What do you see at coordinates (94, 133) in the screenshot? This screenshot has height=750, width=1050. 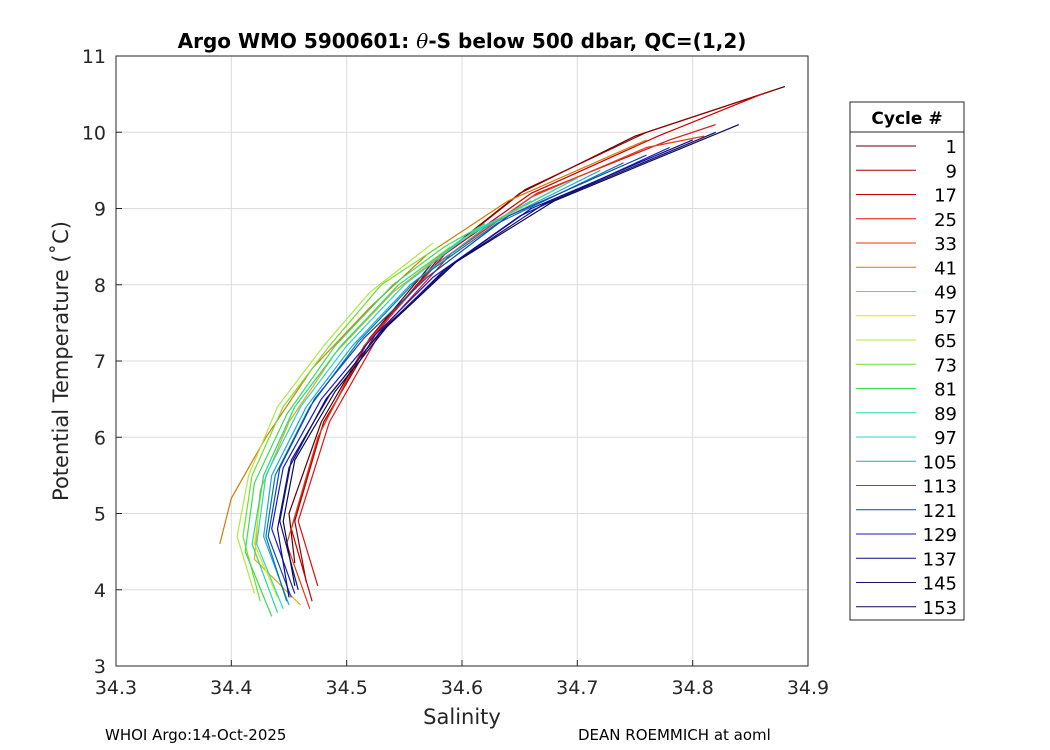 I see `y-tick-label: 10` at bounding box center [94, 133].